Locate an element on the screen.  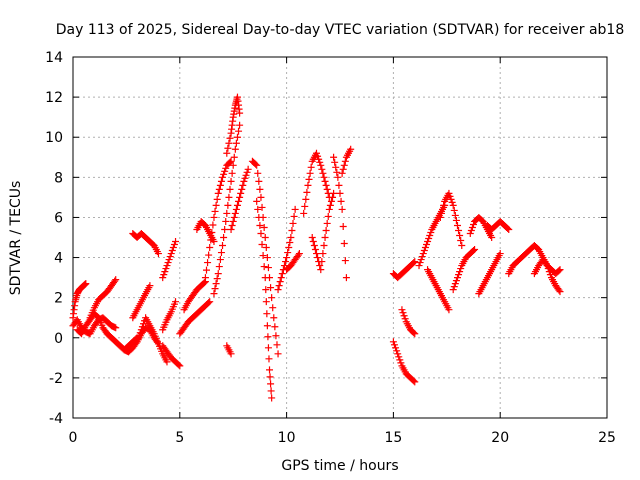
data-series-u is located at coordinates (264, 299).